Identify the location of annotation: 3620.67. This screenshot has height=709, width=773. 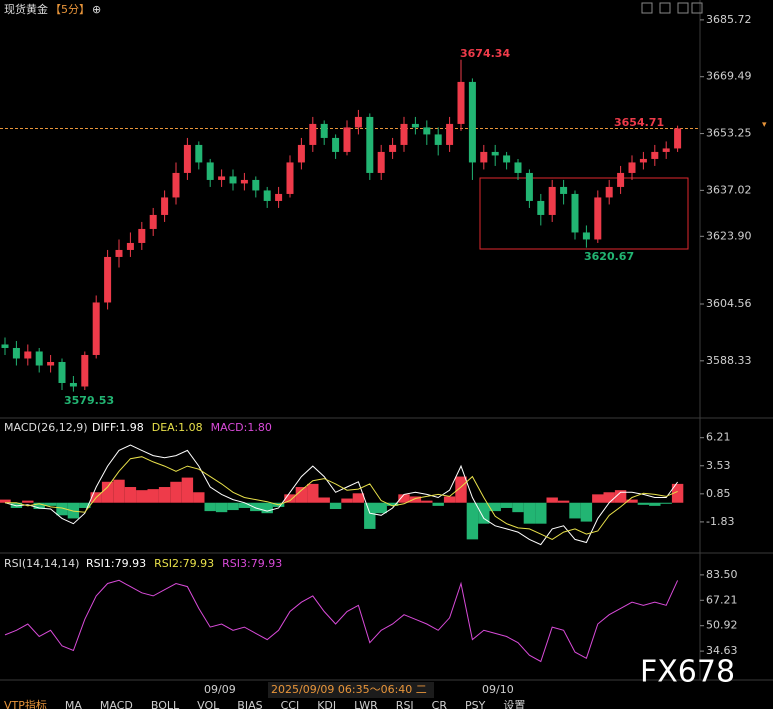
(609, 256).